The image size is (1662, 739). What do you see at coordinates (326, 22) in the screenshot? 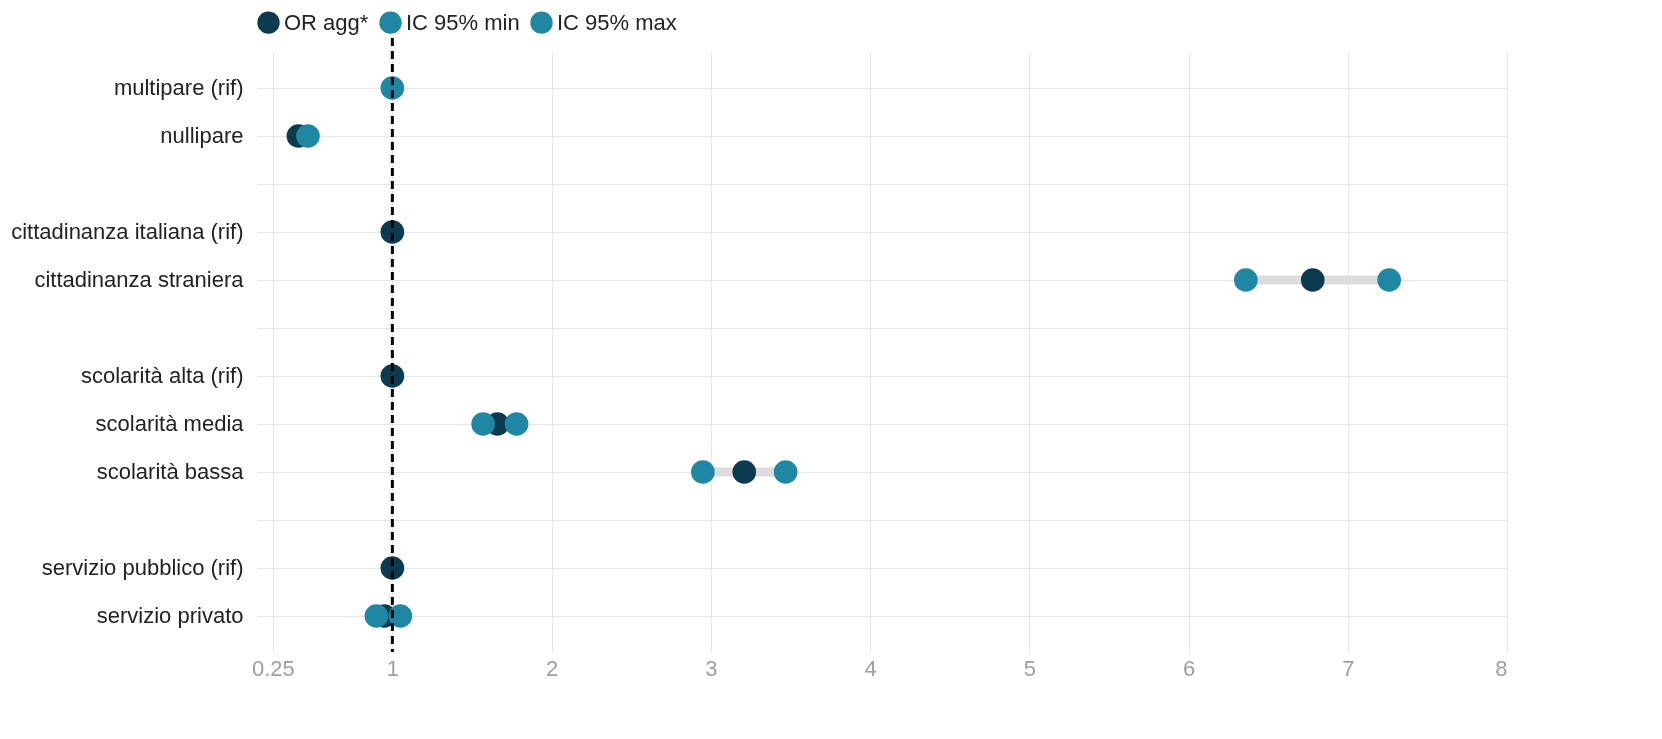
I see `legend-label: OR agg*` at bounding box center [326, 22].